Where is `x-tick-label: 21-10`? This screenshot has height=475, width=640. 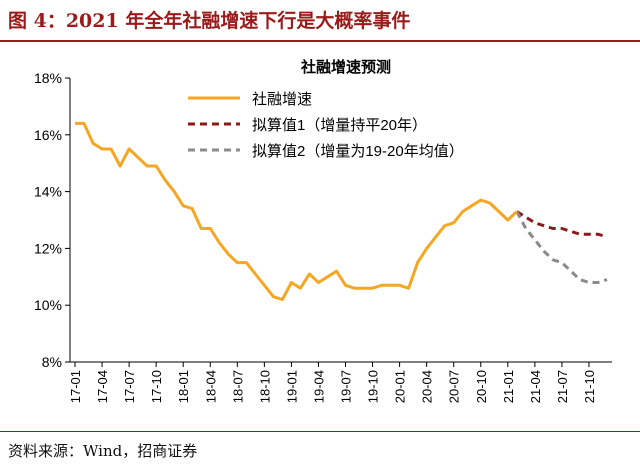
x-tick-label: 21-10 is located at coordinates (589, 386).